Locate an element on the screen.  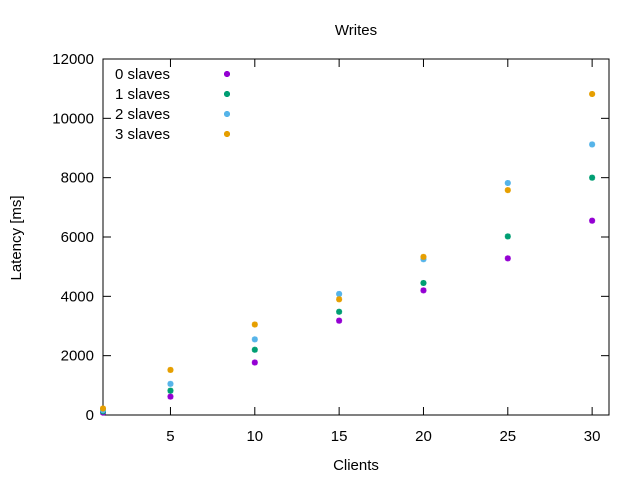
y-tick-label: 8000 is located at coordinates (77, 178).